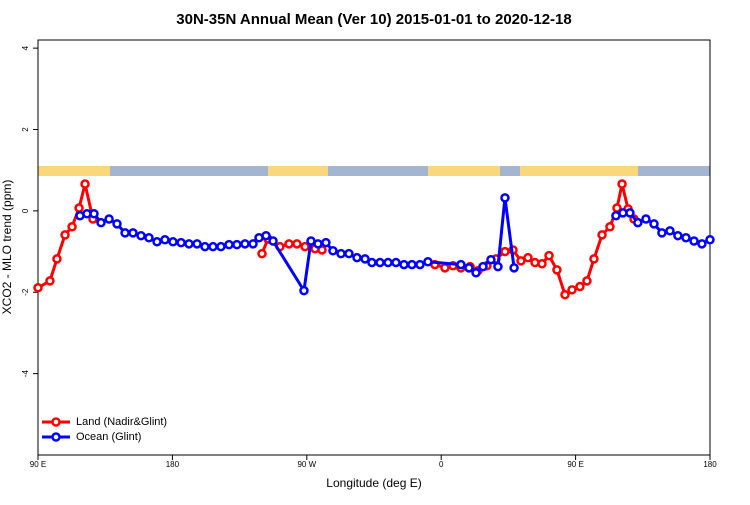 This screenshot has width=750, height=505. What do you see at coordinates (25, 129) in the screenshot?
I see `y-tick-label: 2` at bounding box center [25, 129].